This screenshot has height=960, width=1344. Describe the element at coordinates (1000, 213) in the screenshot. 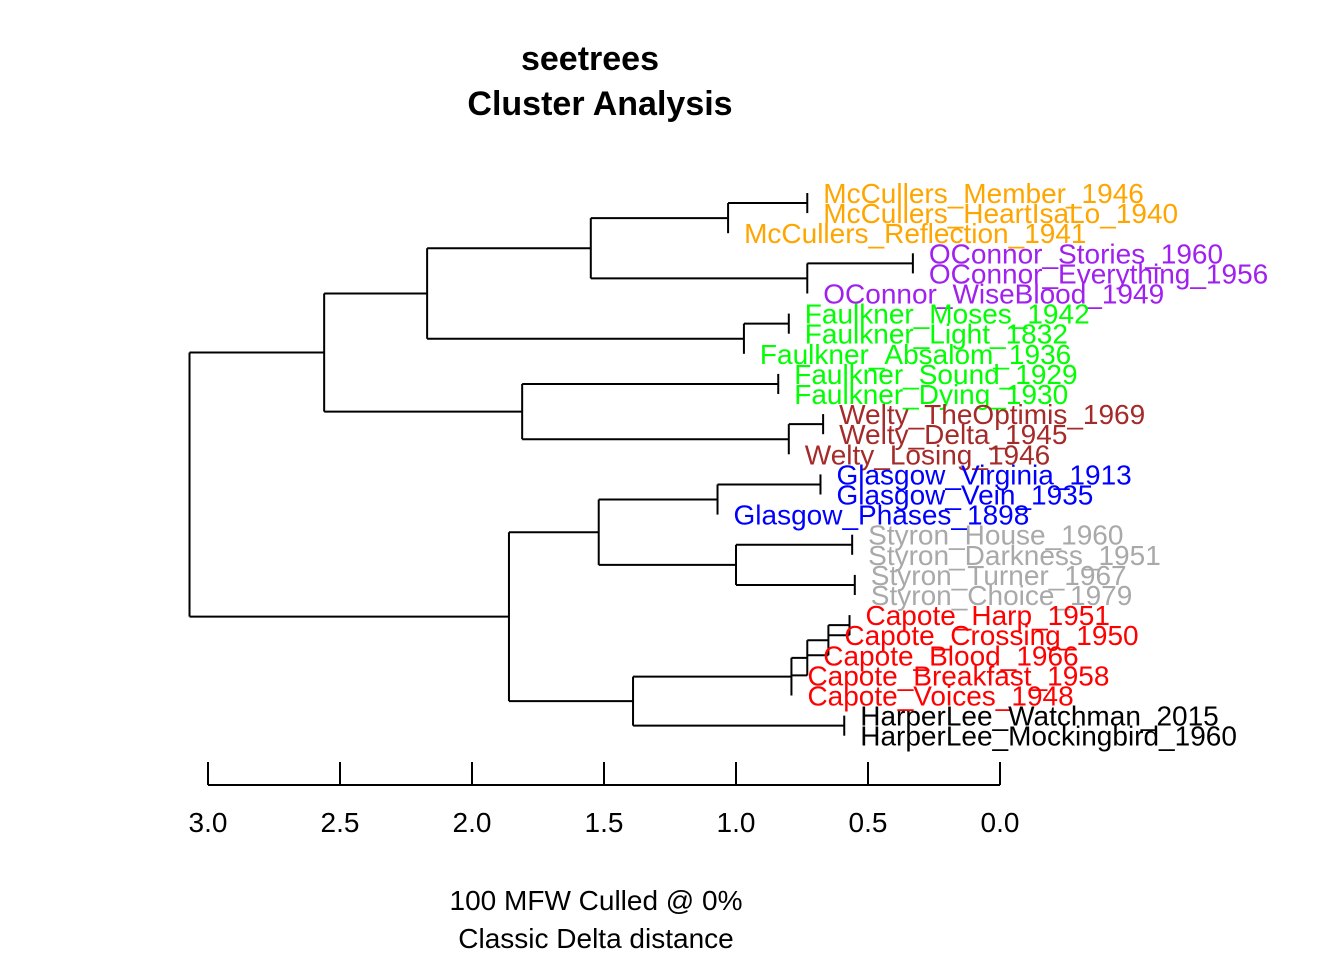

I see `leaf-label: McCullers_HeartIsaLo_1940` at that location.